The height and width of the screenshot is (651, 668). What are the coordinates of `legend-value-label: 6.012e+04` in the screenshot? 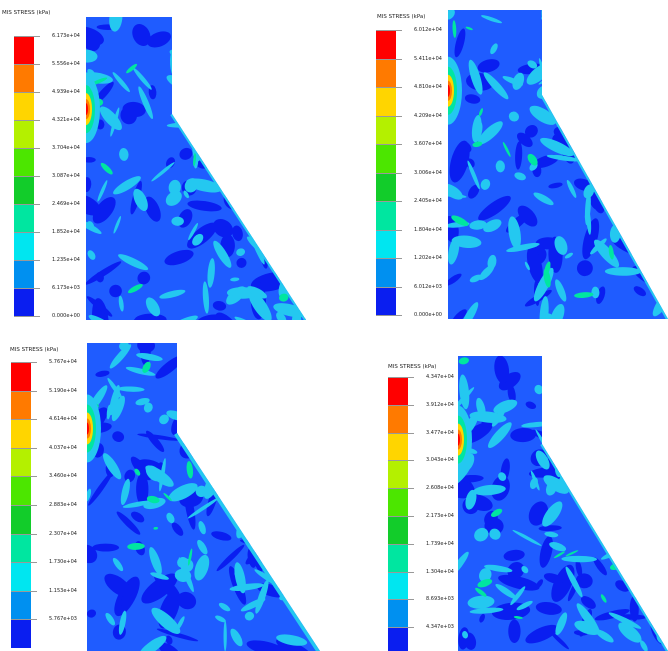 It's located at (428, 30).